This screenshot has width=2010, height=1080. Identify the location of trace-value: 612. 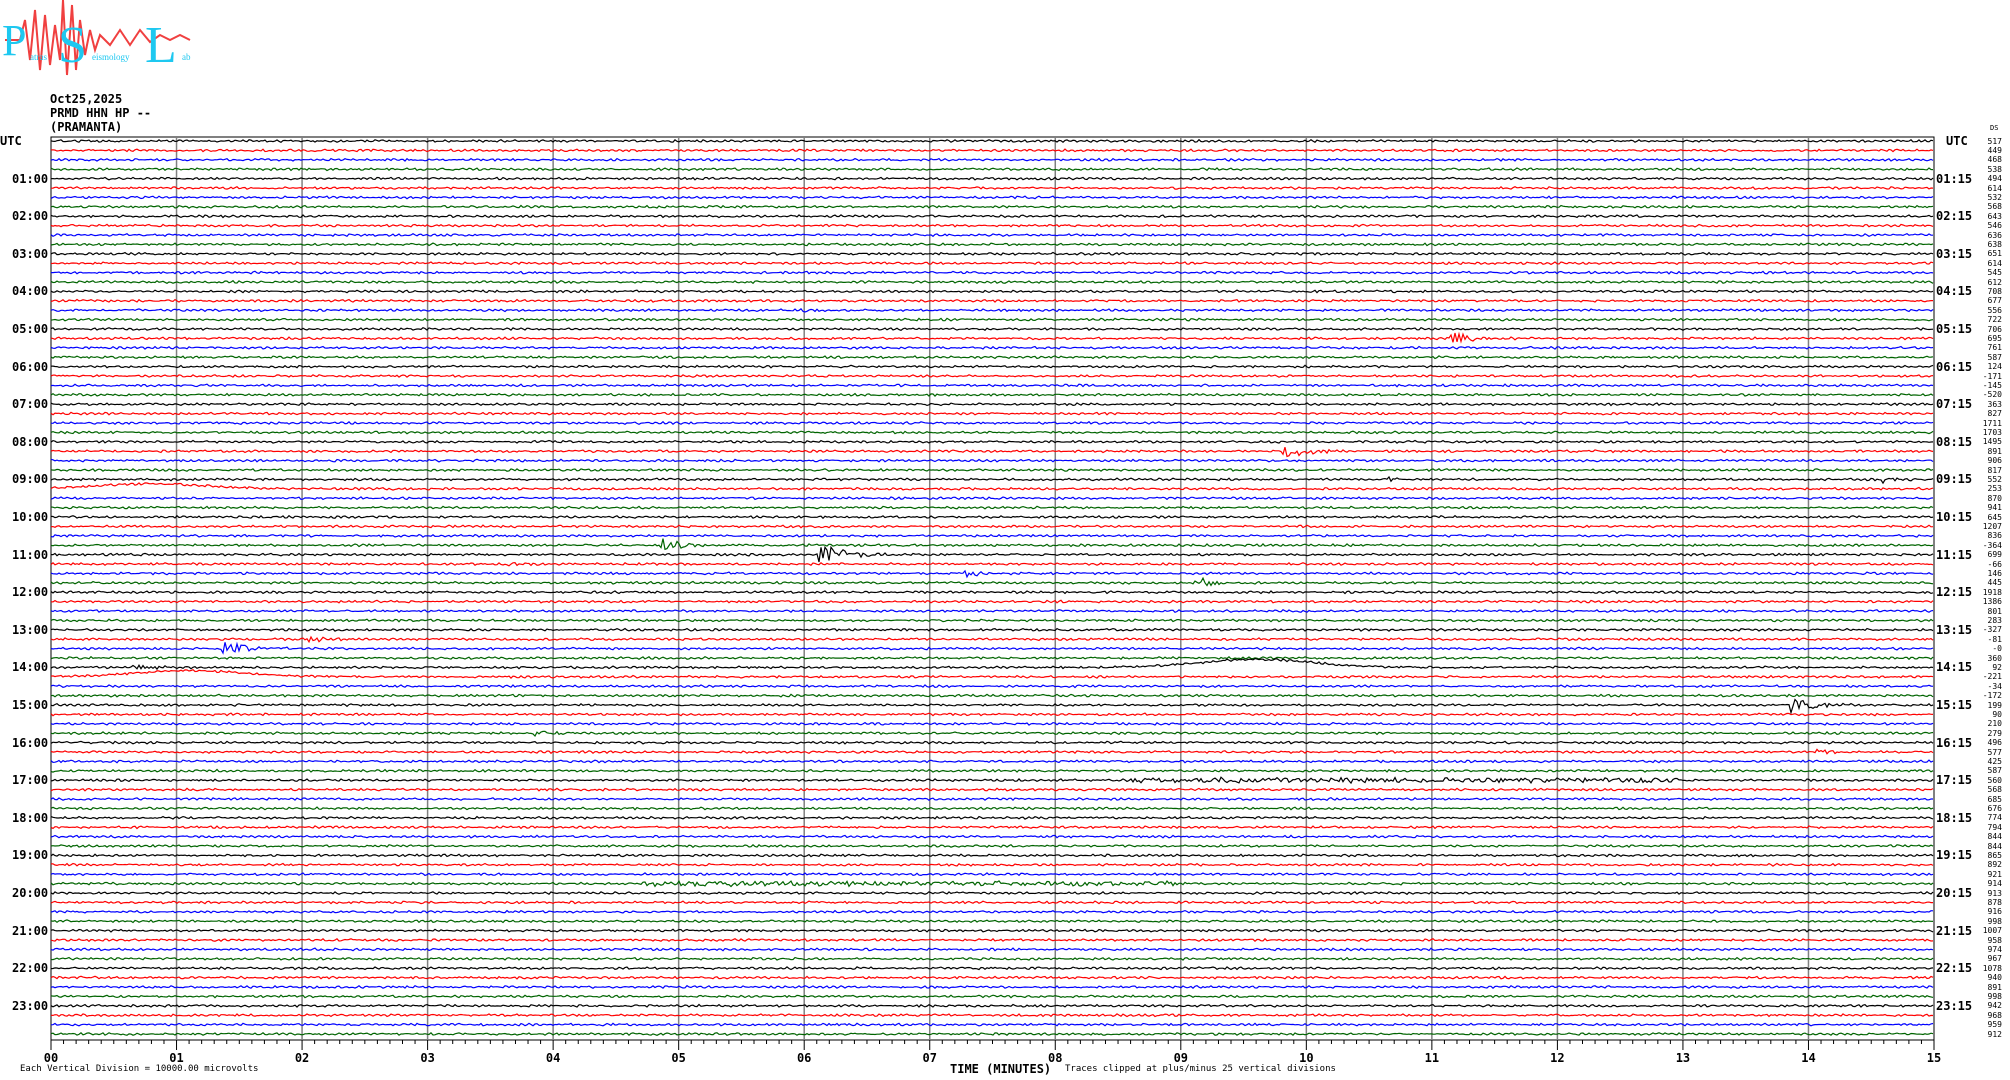
(1994, 282).